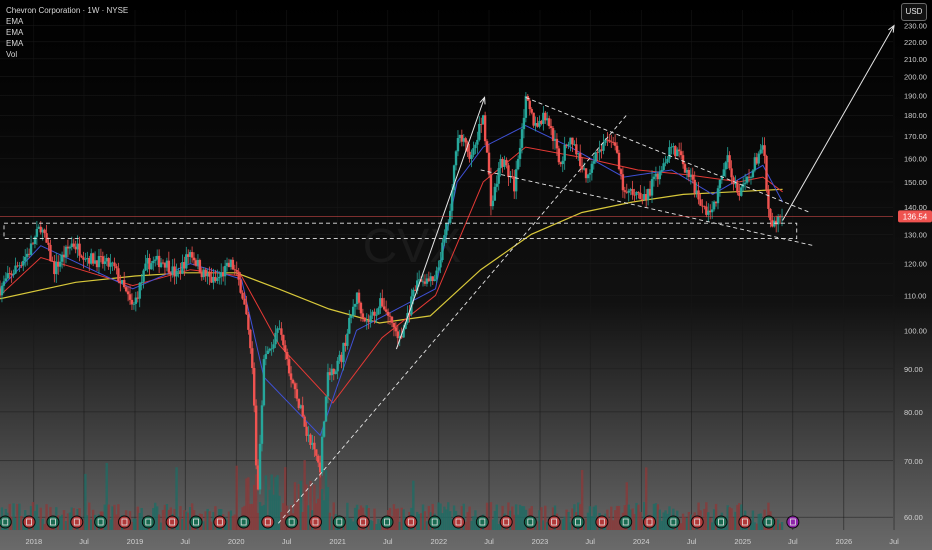  Describe the element at coordinates (400, 522) in the screenshot. I see `event-markers` at that location.